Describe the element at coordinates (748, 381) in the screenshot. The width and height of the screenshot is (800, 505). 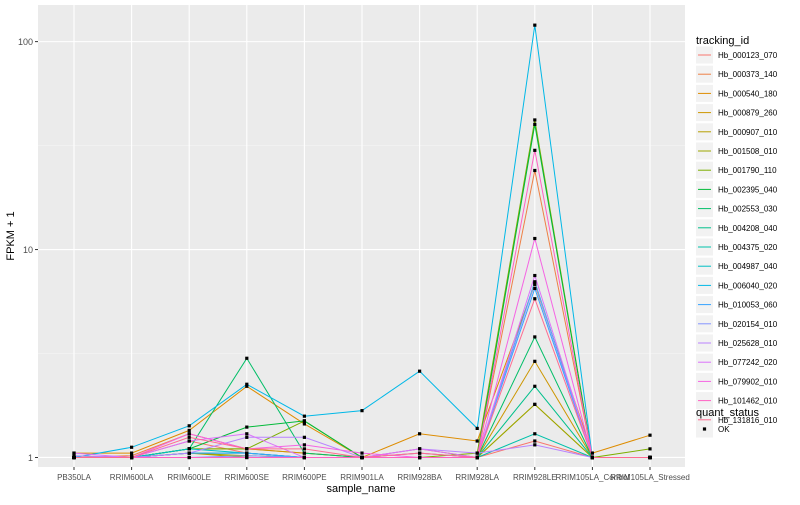
I see `legend-label: Hb_079902_010` at that location.